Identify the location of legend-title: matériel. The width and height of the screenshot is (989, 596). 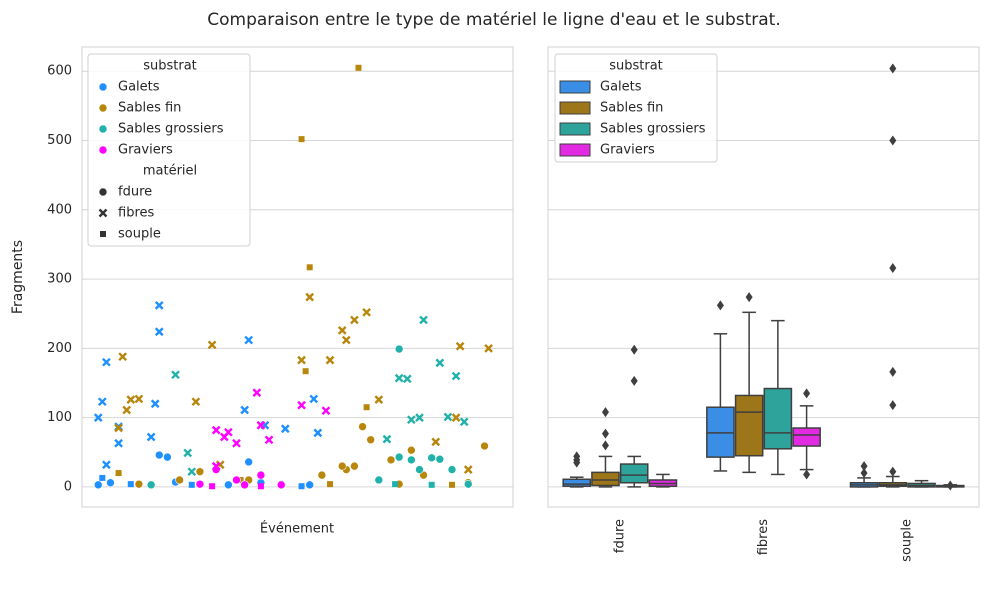
(170, 171).